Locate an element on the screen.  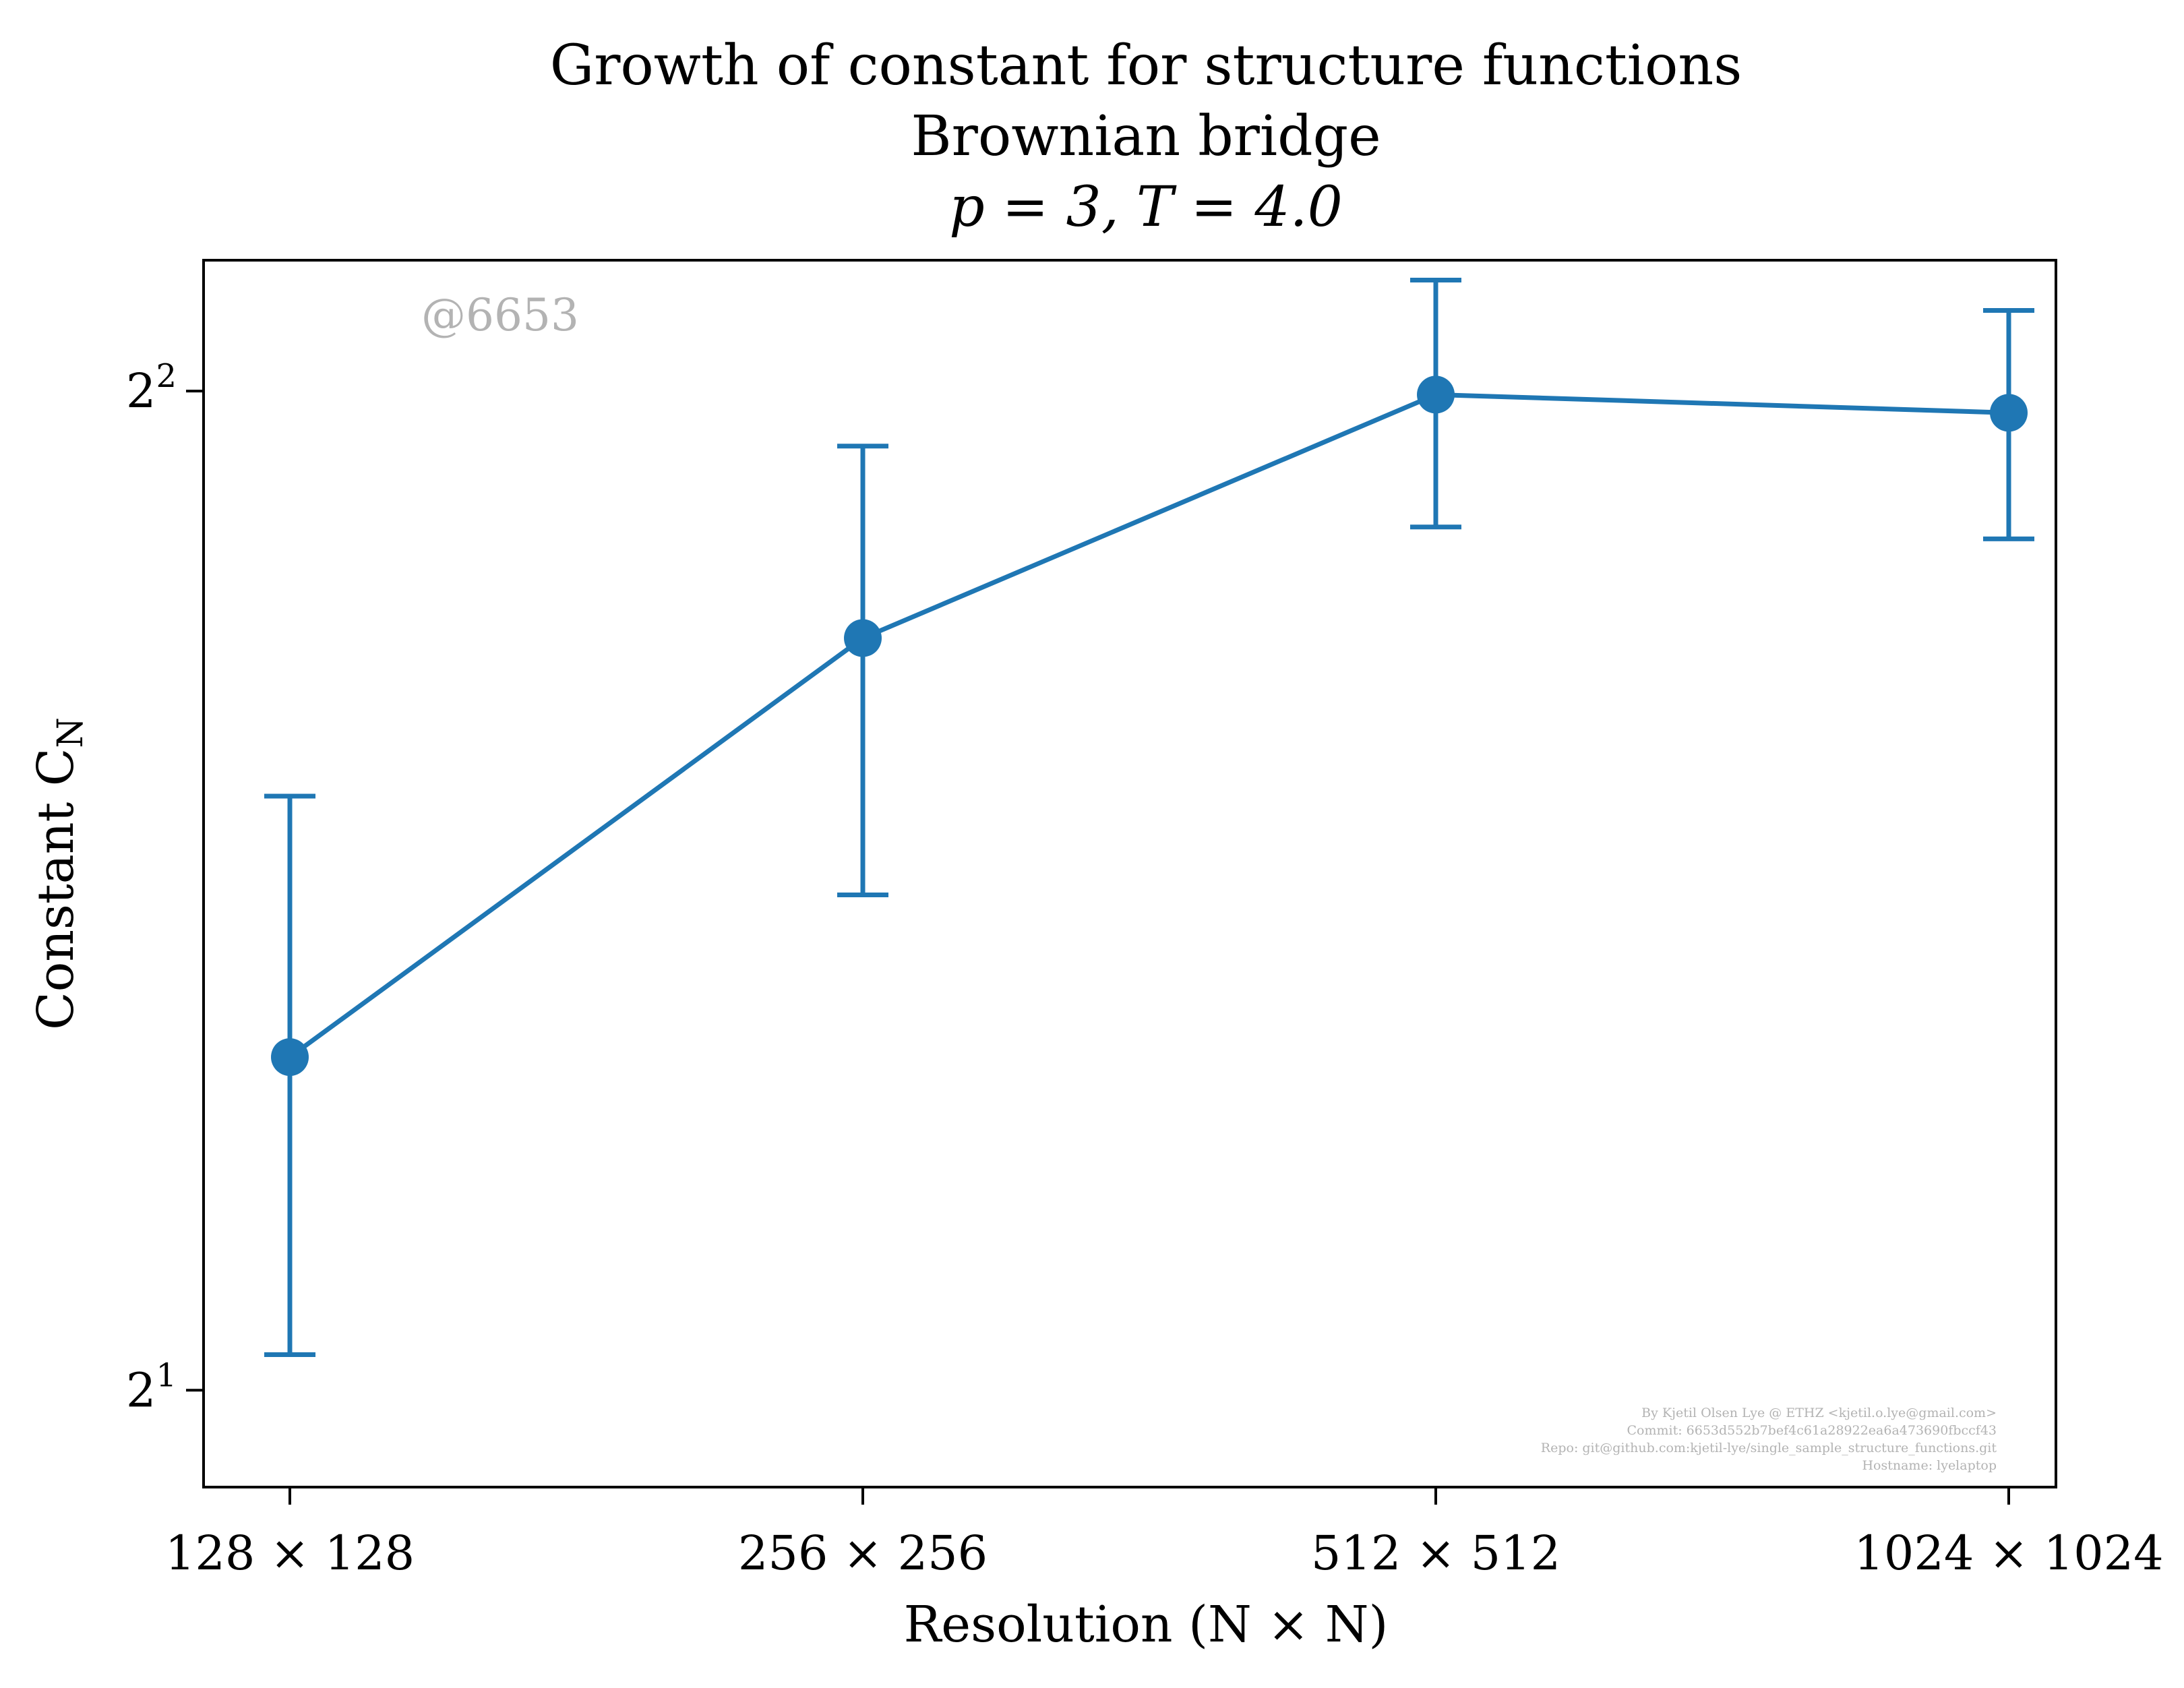
y-axis-label: Constant CN is located at coordinates (59, 873).